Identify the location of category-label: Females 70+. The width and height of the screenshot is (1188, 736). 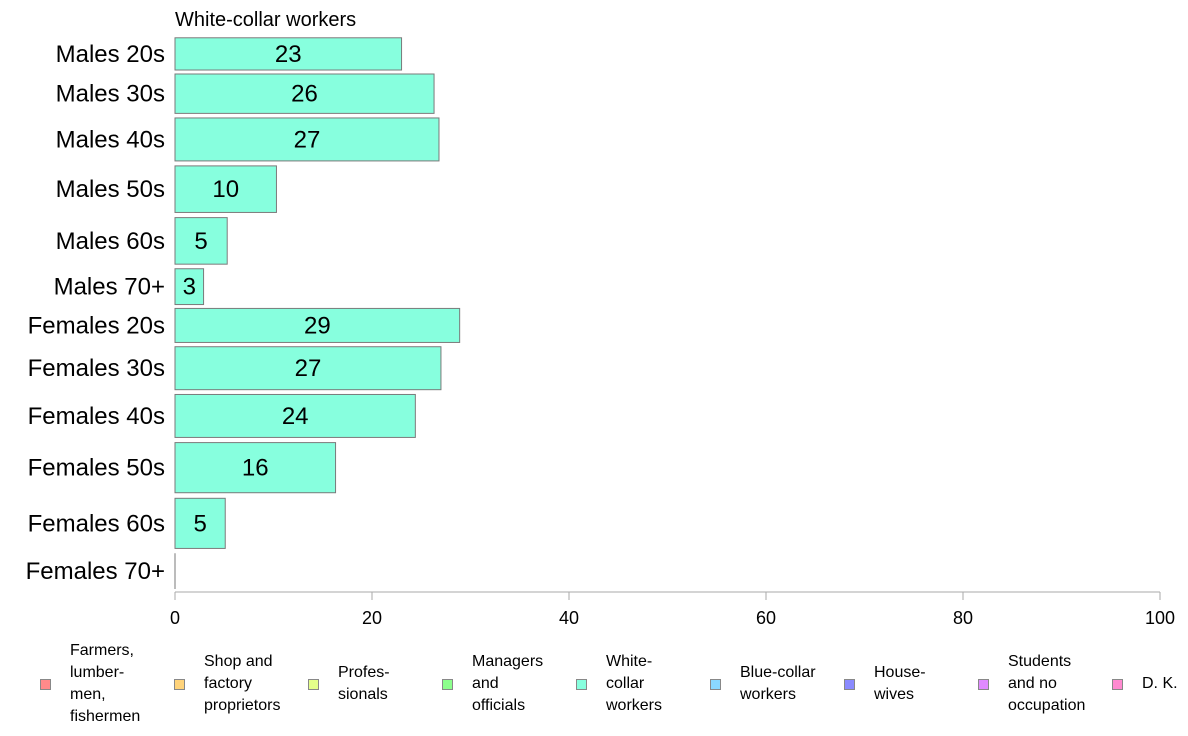
(95, 571).